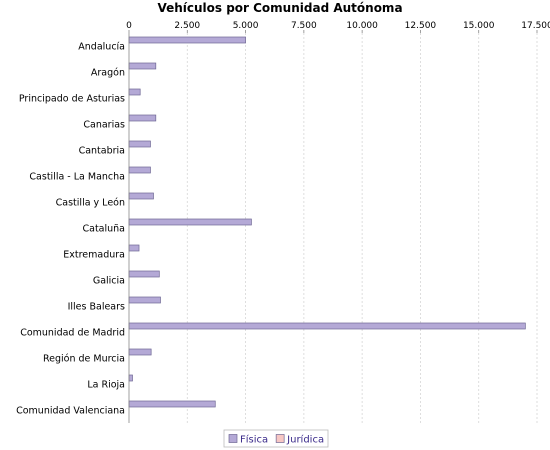 The height and width of the screenshot is (450, 550). What do you see at coordinates (84, 359) in the screenshot?
I see `category-label: Región de Murcia` at bounding box center [84, 359].